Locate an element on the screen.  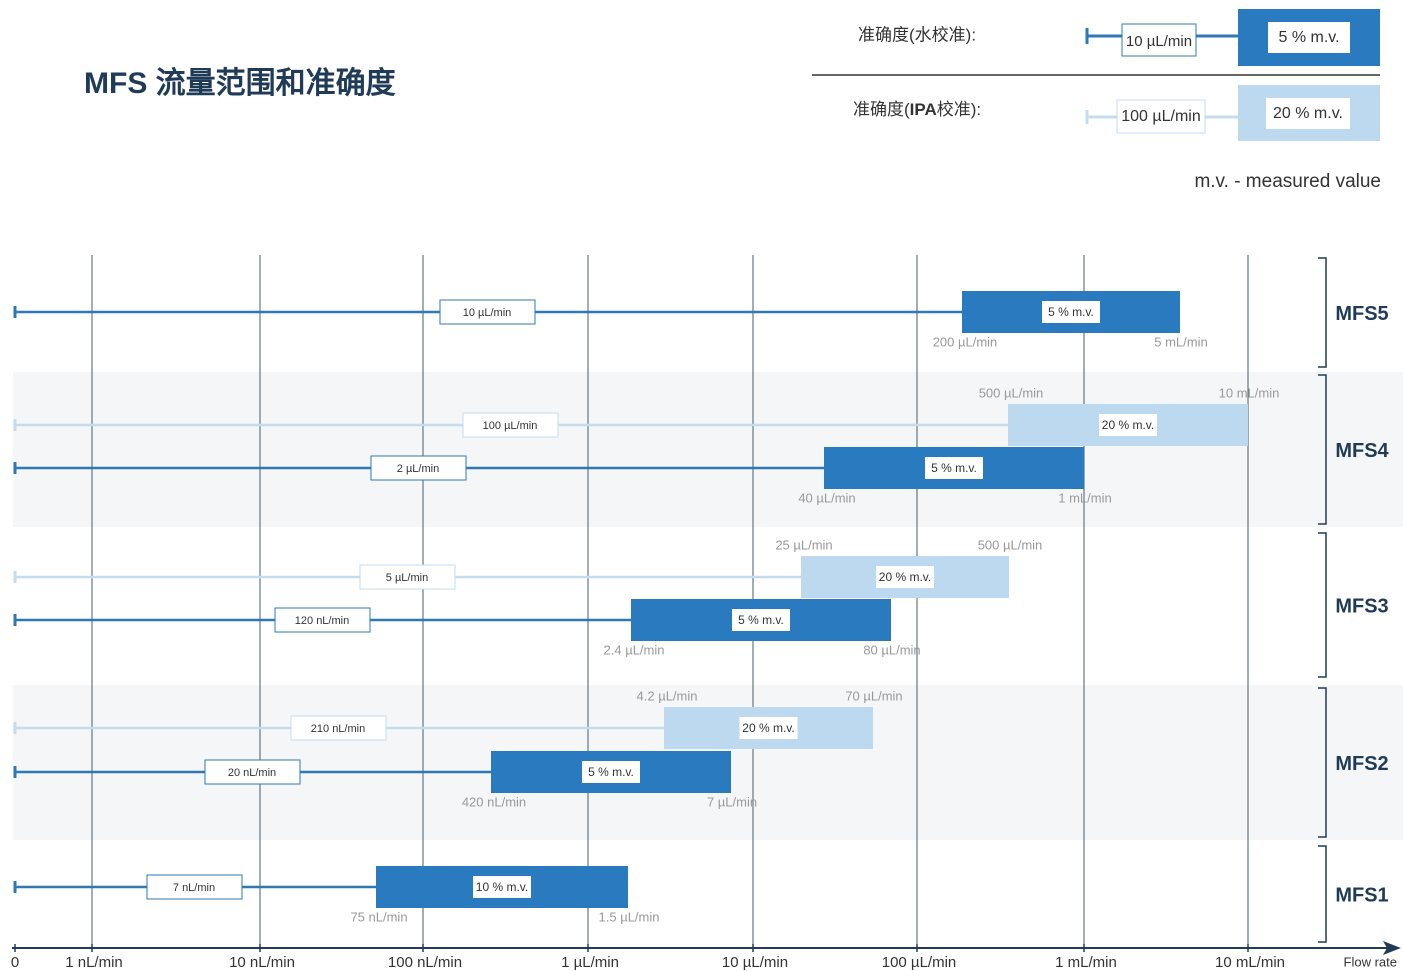
start-label: 7 nL/min is located at coordinates (194, 888).